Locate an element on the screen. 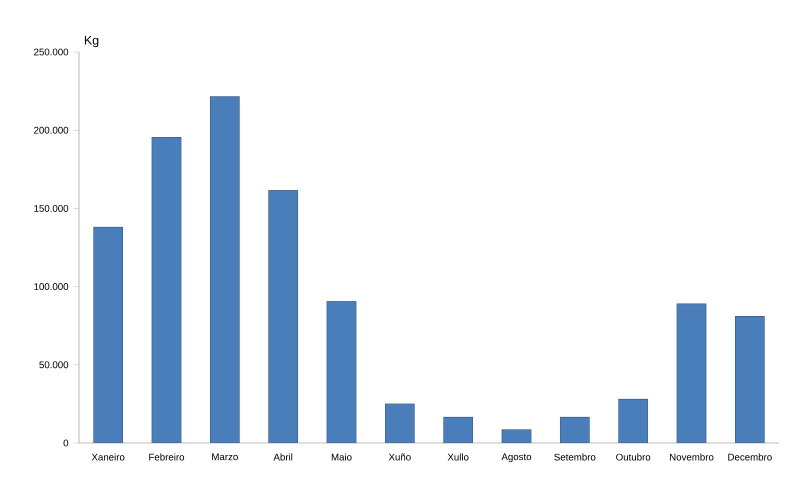 This screenshot has height=483, width=800. y-tick-label: 0 is located at coordinates (66, 443).